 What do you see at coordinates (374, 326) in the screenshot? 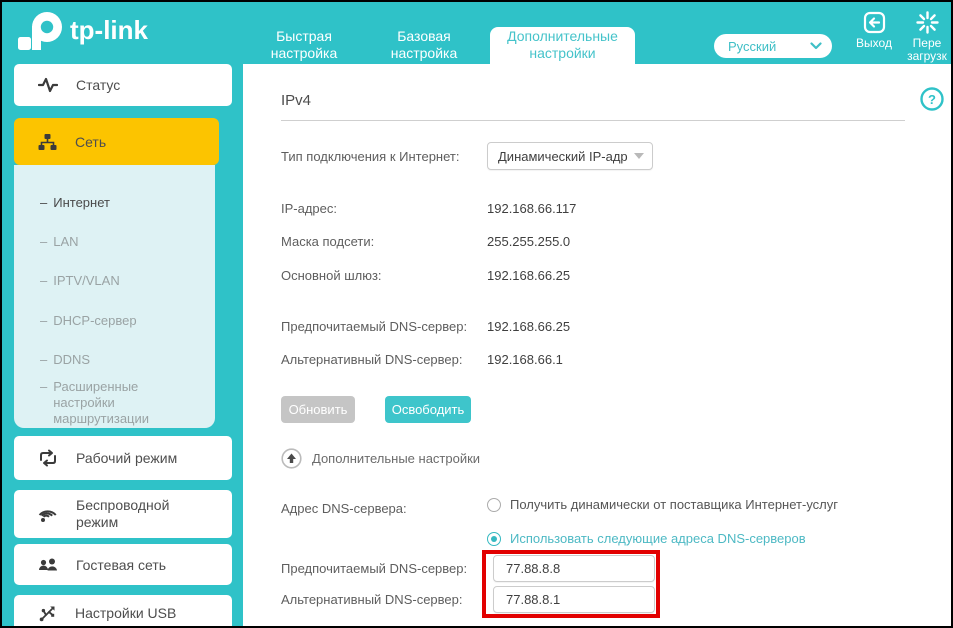
I see `preferred-dns-label: Предпочитаемый DNS-сервер:` at bounding box center [374, 326].